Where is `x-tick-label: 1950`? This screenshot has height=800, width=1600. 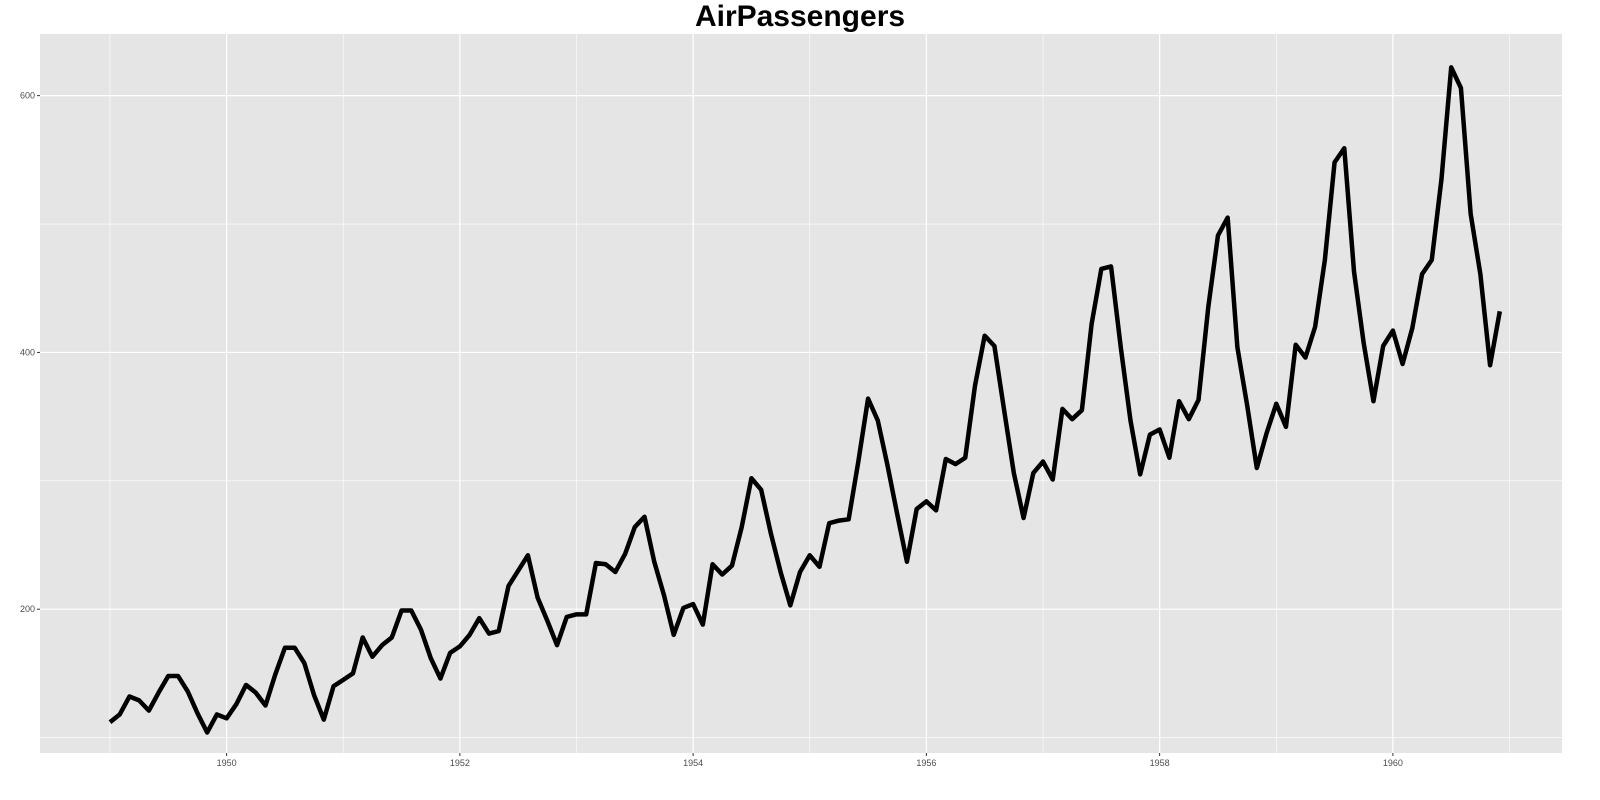 x-tick-label: 1950 is located at coordinates (227, 763).